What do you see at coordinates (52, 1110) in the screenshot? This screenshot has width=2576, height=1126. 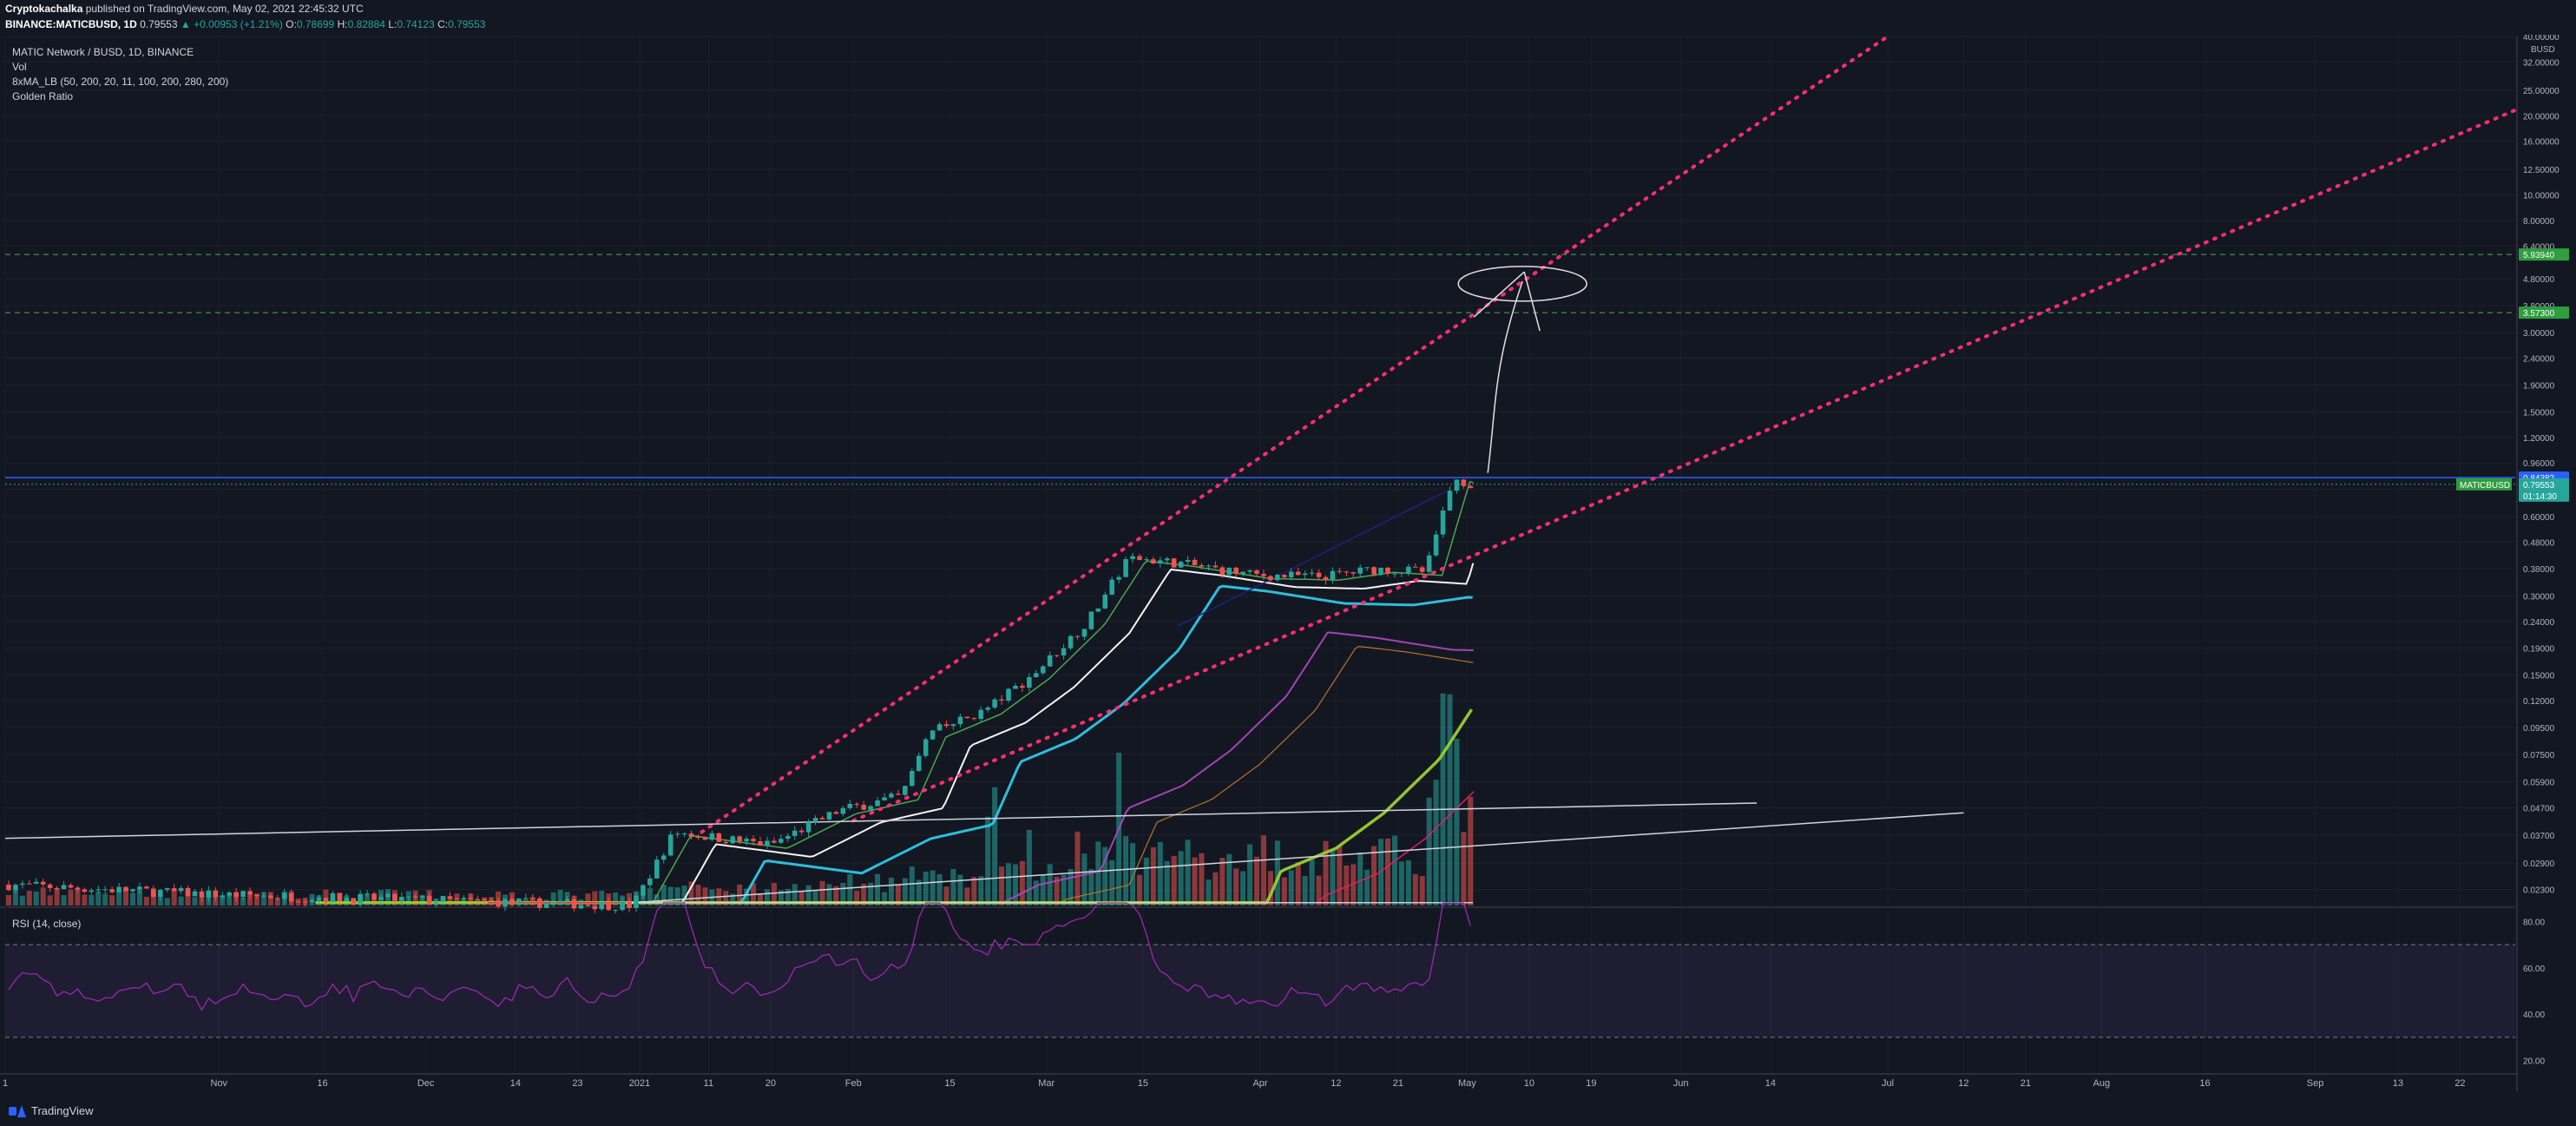 I see `tradingview-brand: TradingView` at bounding box center [52, 1110].